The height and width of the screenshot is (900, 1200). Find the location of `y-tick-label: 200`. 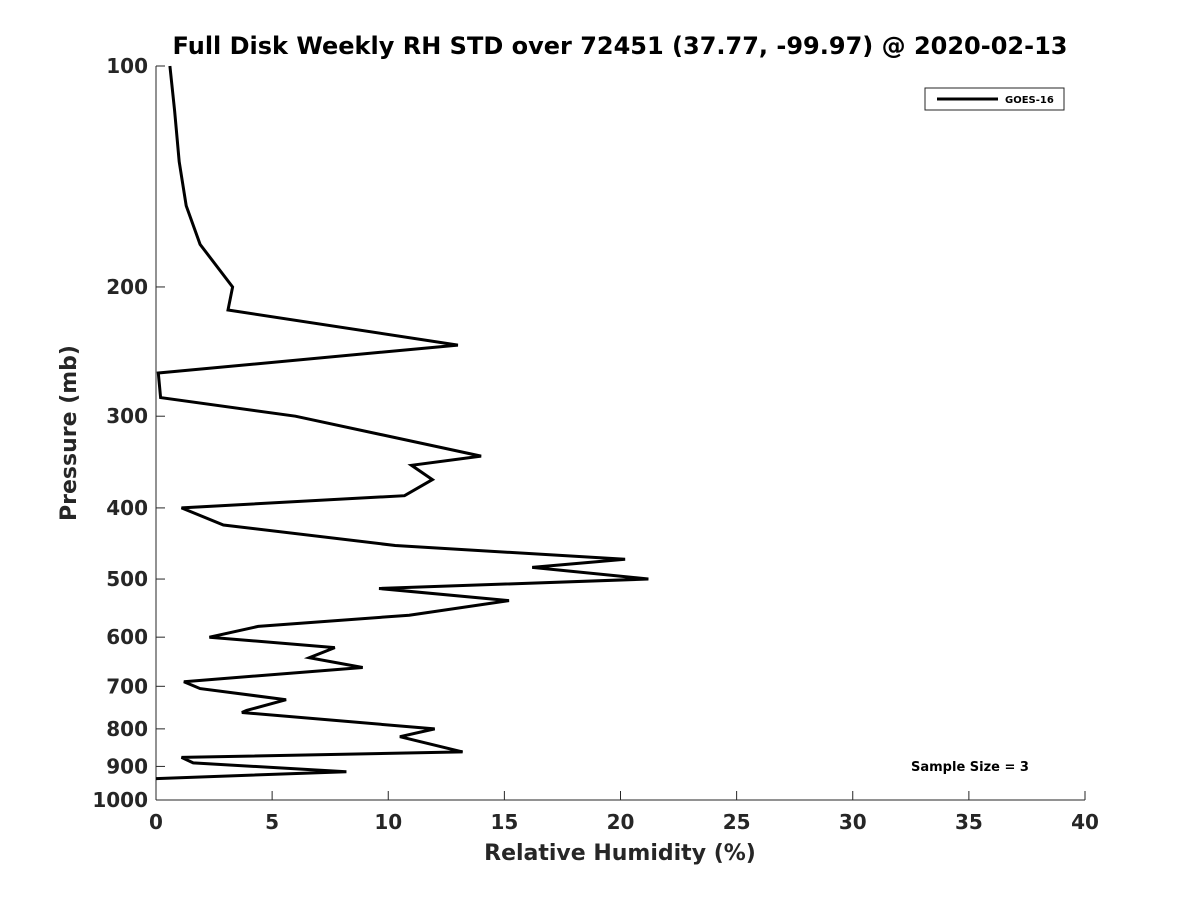

y-tick-label: 200 is located at coordinates (127, 287).